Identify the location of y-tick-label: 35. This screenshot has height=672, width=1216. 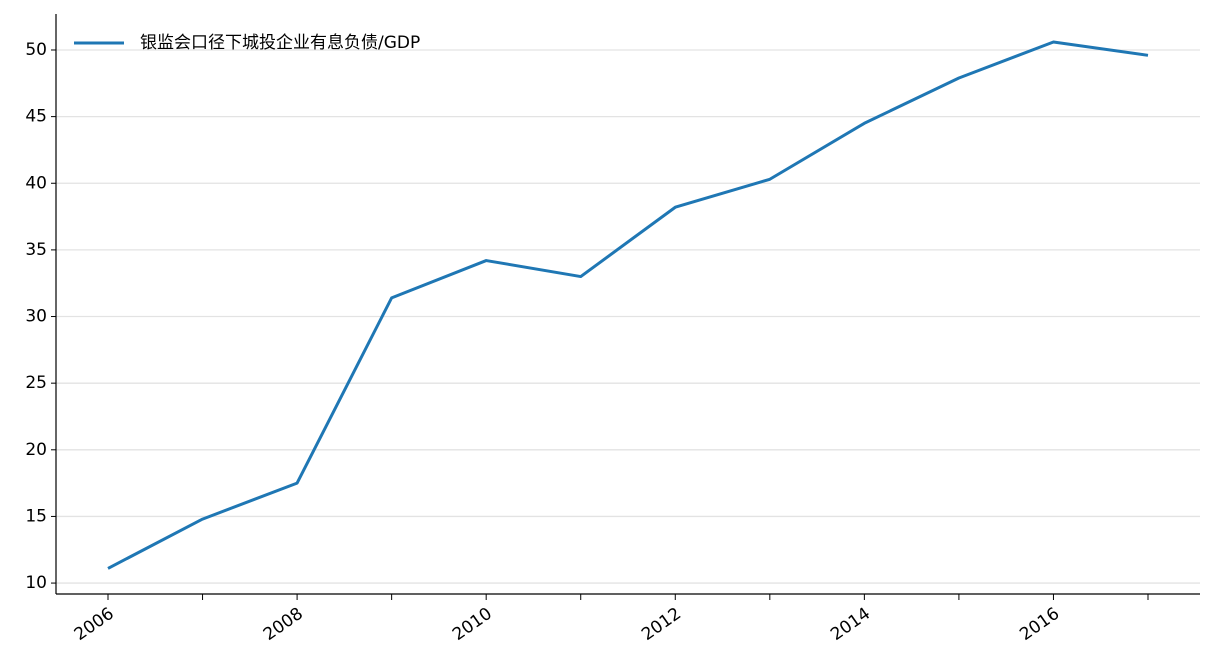
(36, 250).